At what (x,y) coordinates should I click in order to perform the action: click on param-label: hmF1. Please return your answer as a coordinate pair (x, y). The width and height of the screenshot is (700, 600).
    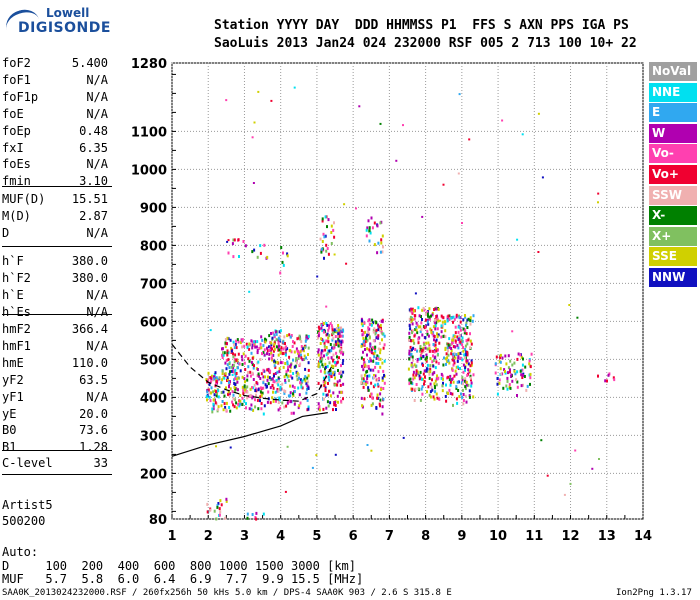
    Looking at the image, I should click on (16, 345).